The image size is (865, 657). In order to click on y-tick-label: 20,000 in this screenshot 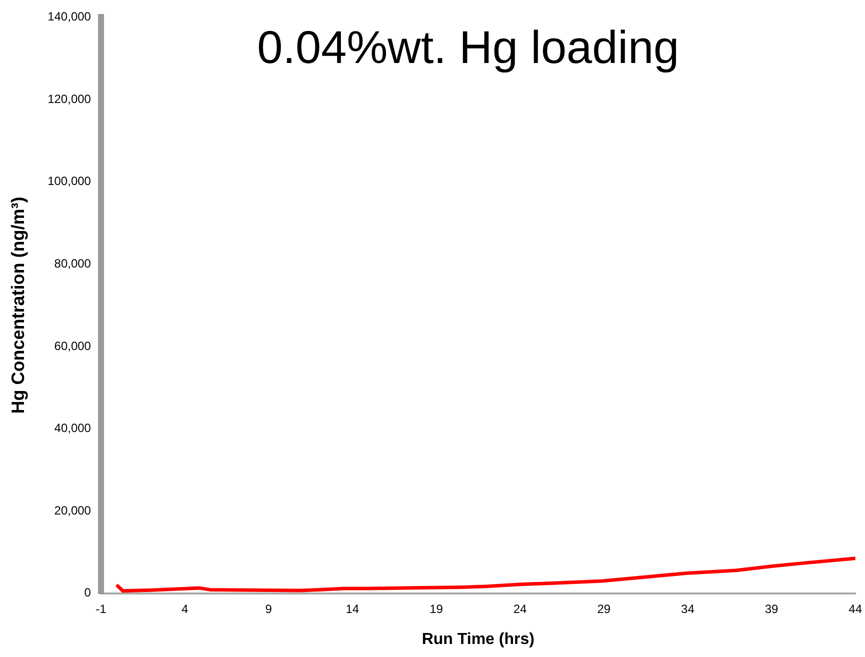, I will do `click(73, 510)`.